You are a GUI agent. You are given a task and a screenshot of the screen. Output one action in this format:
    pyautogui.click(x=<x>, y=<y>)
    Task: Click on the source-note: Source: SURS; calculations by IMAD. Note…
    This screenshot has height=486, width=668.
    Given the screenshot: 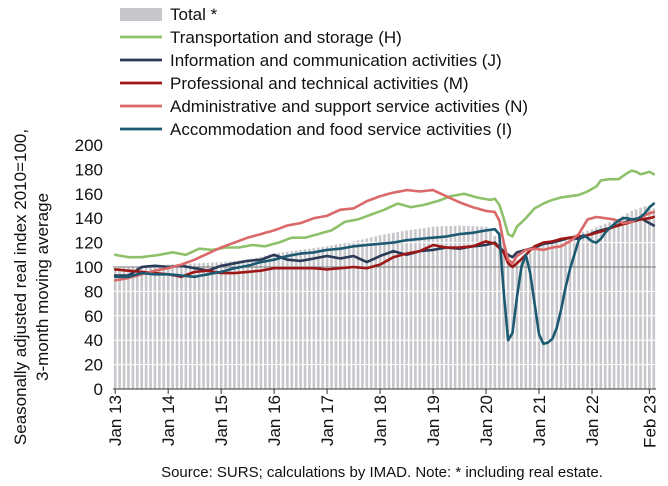 What is the action you would take?
    pyautogui.click(x=382, y=472)
    